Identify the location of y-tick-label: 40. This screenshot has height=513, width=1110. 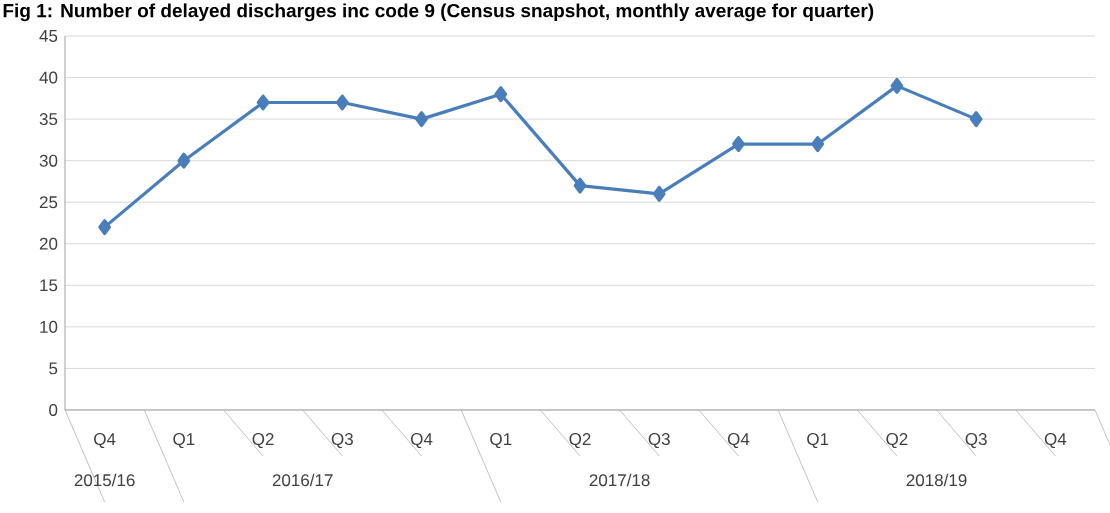
(48, 77).